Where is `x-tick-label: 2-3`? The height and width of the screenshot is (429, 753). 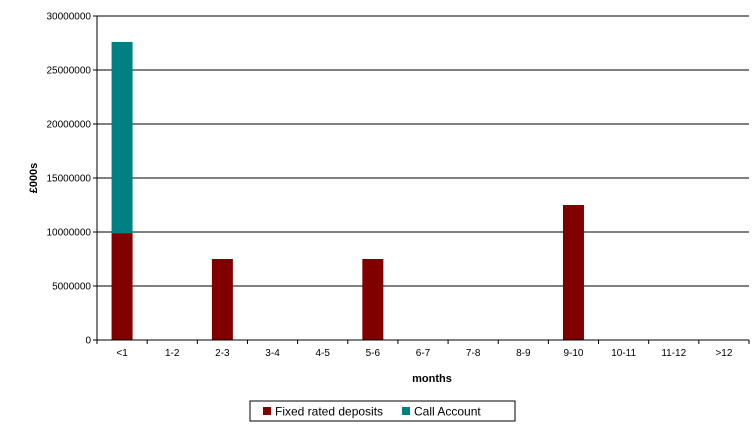
x-tick-label: 2-3 is located at coordinates (222, 353).